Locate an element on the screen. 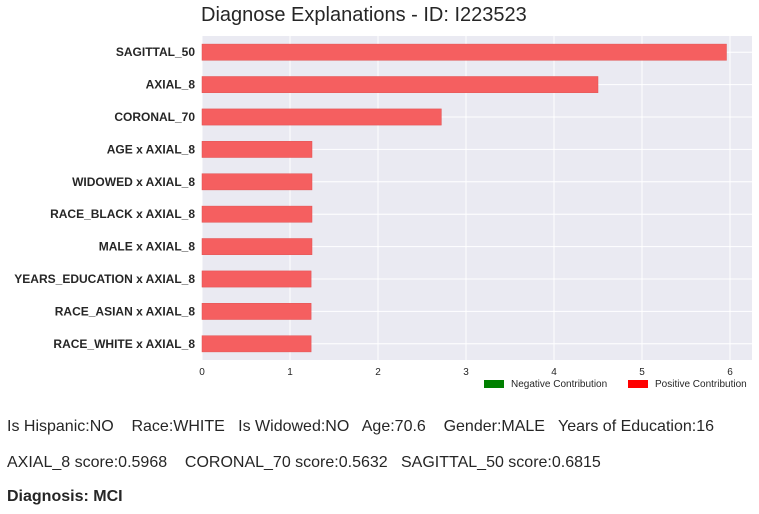  x-tick-label: 4 is located at coordinates (554, 372).